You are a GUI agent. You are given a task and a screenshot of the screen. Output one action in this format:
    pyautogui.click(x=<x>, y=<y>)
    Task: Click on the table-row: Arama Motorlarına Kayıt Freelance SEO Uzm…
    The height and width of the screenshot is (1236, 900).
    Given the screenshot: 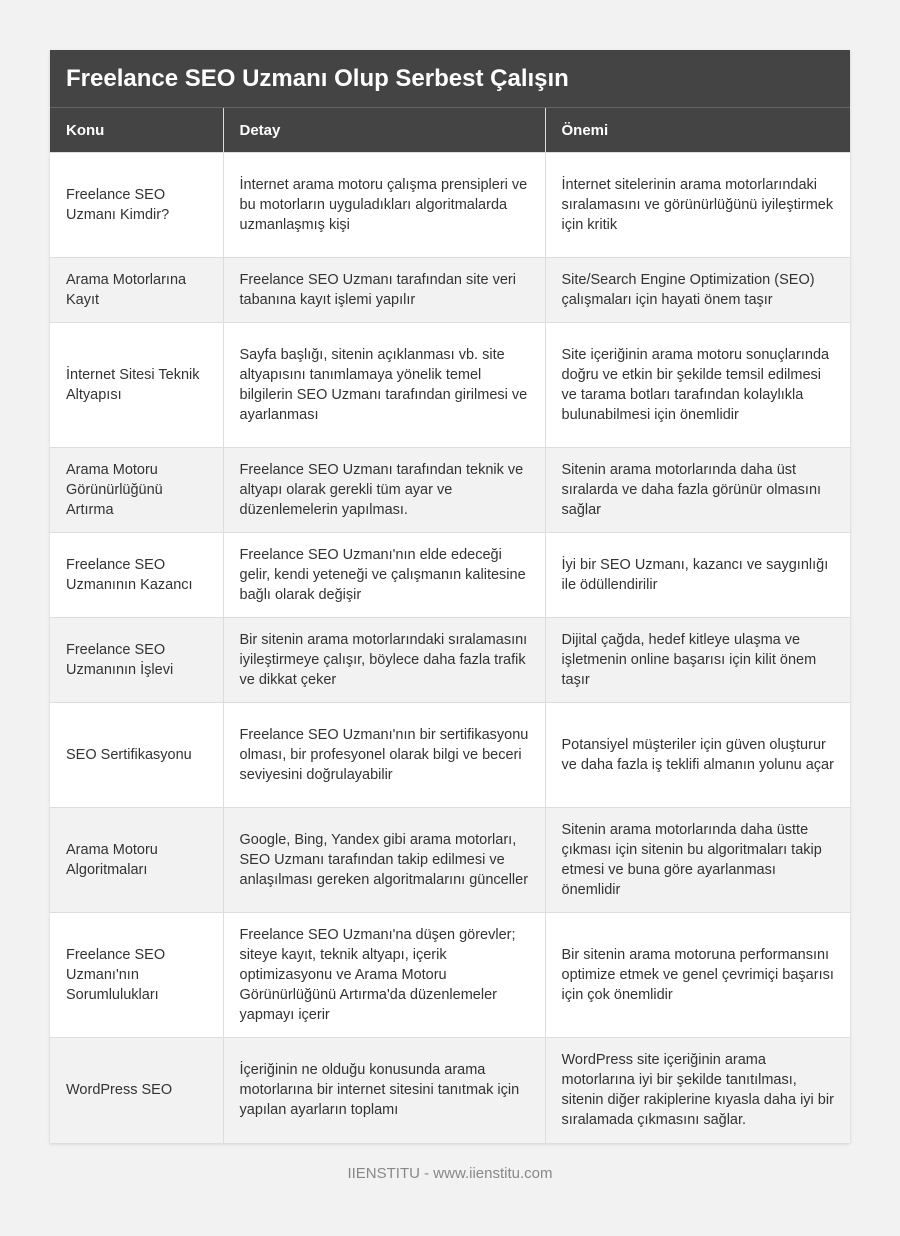 What is the action you would take?
    pyautogui.click(x=450, y=290)
    